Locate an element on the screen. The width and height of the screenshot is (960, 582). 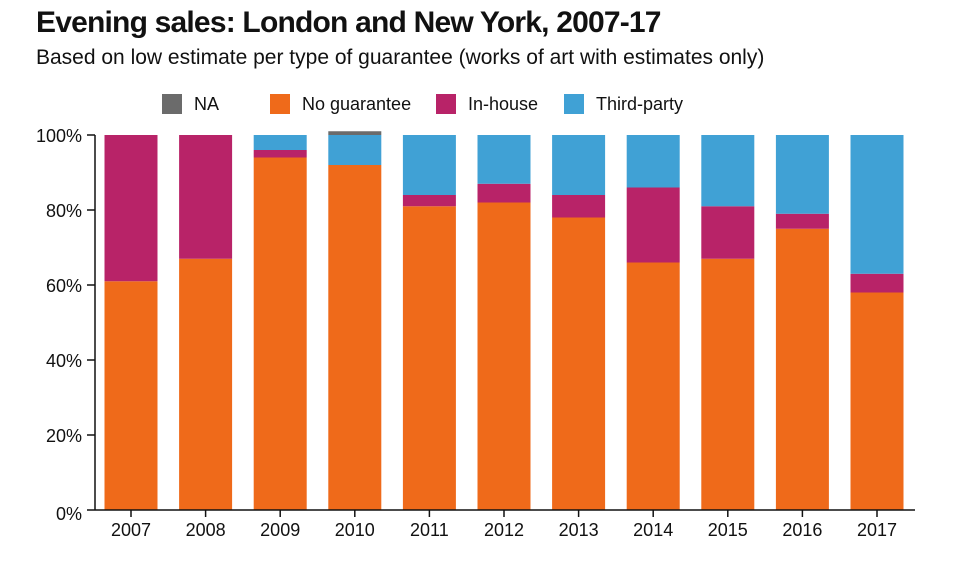
legend-item-no-guarantee: No guarantee is located at coordinates (340, 104).